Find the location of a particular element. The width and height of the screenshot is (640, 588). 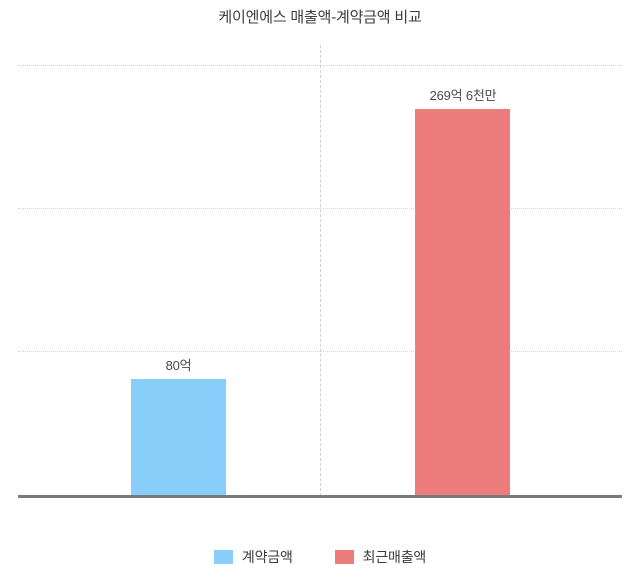

chart-title: 케이엔에스 매출액-계약금액 비교 is located at coordinates (320, 17).